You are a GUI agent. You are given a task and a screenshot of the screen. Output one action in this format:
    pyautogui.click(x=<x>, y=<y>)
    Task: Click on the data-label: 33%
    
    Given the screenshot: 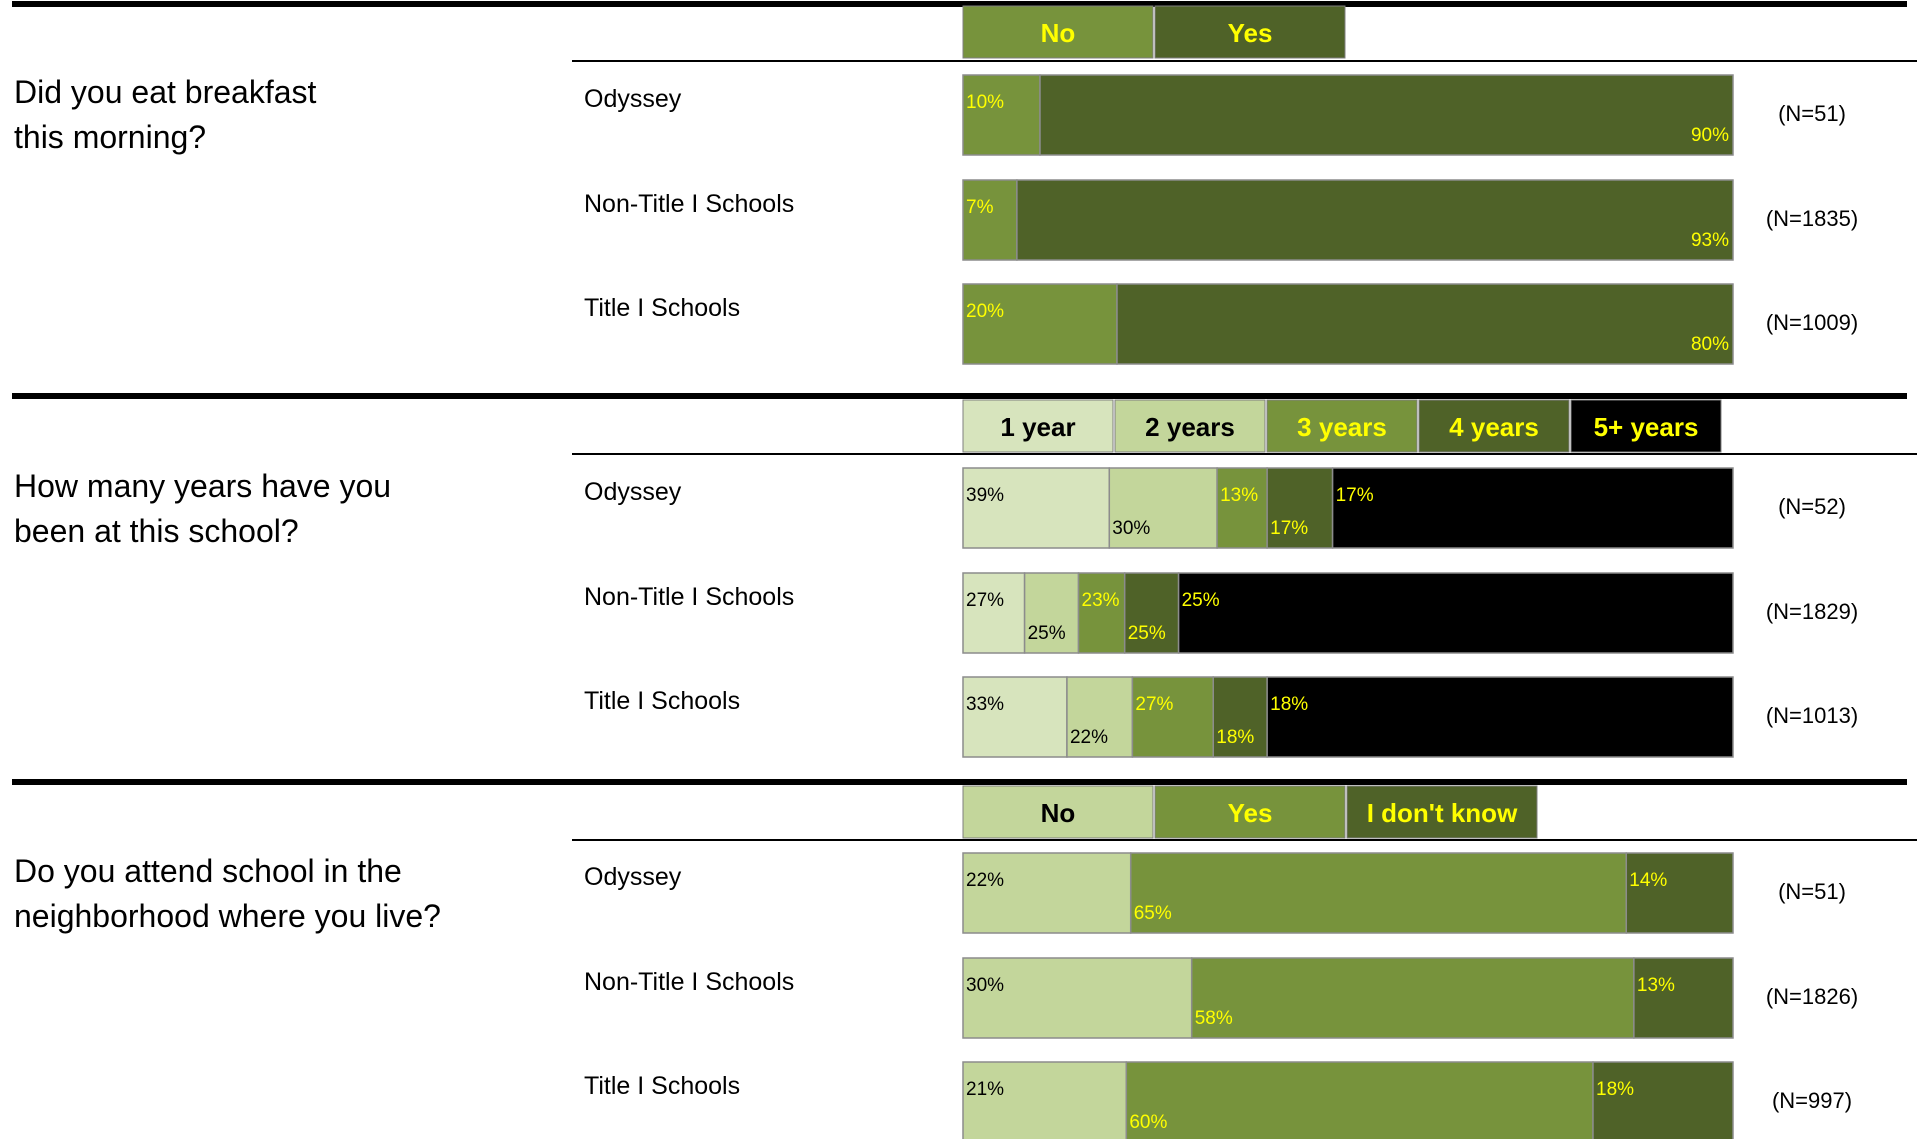 What is the action you would take?
    pyautogui.click(x=985, y=704)
    